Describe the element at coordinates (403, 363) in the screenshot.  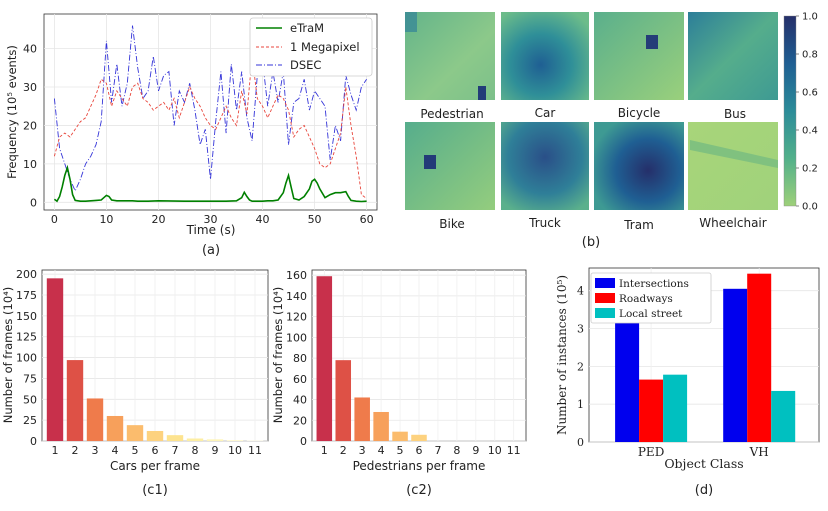
I see `panel-c2-ticks: 0 20 40 60 80 100 120 140 160 1 2 3 4 5 6 7 8 9 10 11` at that location.